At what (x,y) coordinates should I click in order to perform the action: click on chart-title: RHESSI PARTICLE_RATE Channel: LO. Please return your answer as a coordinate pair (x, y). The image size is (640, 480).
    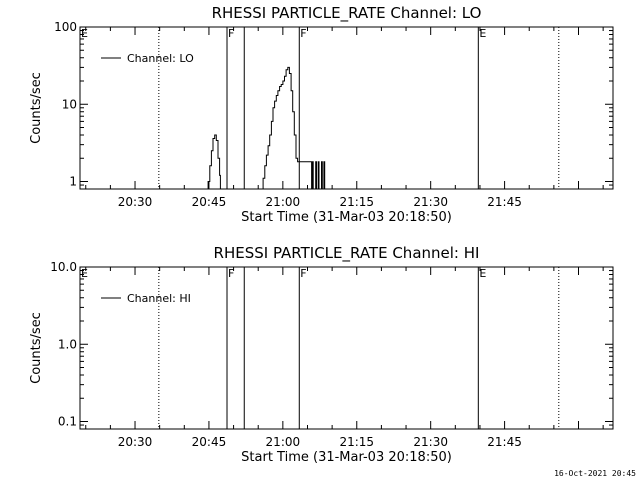
    Looking at the image, I should click on (347, 13).